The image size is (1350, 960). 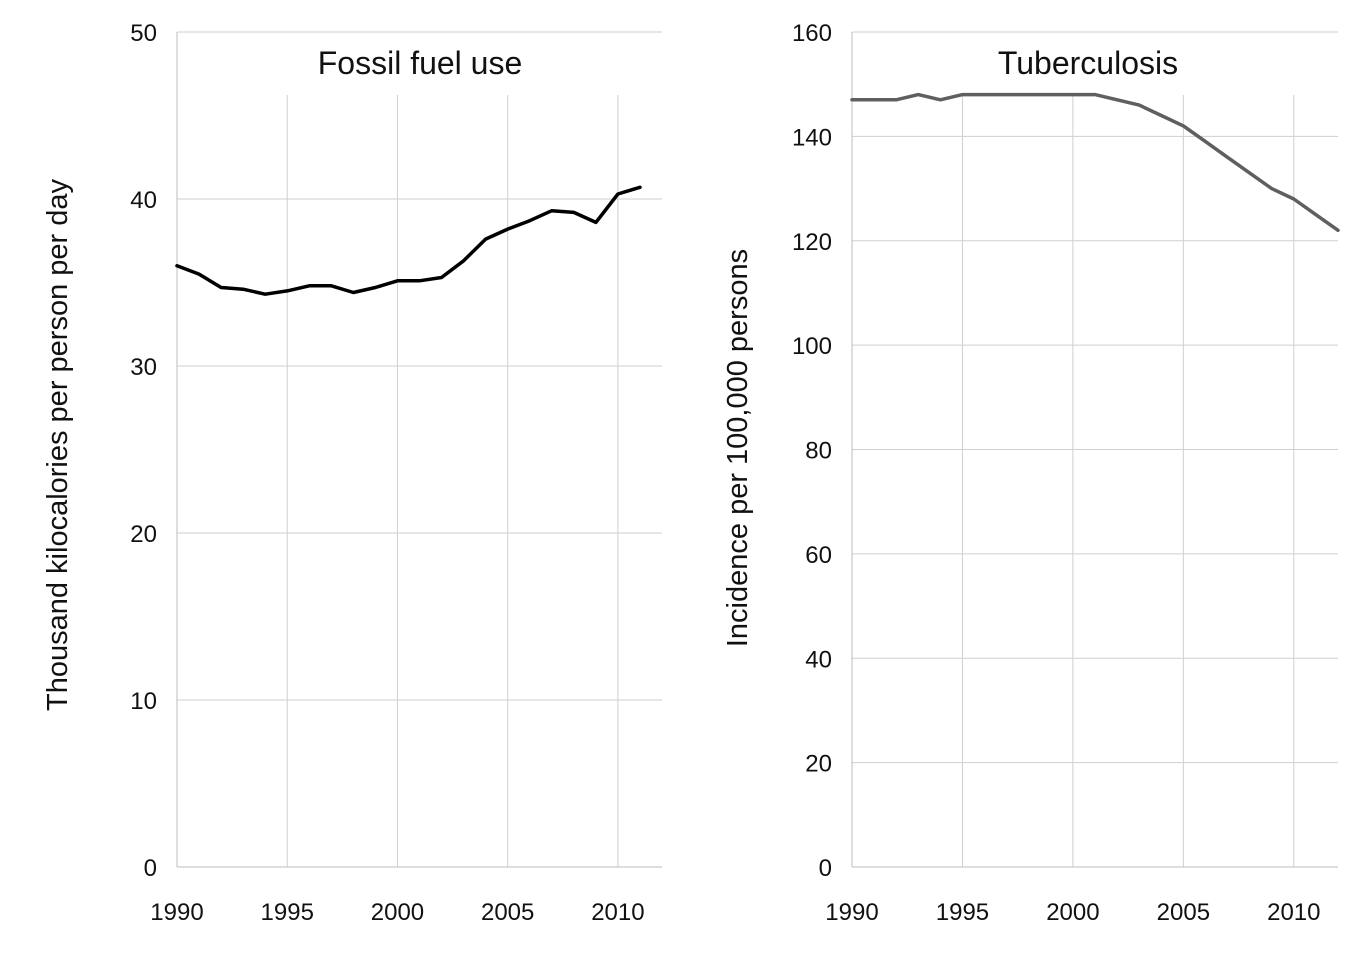 What do you see at coordinates (1088, 63) in the screenshot?
I see `chart-title: Tuberculosis` at bounding box center [1088, 63].